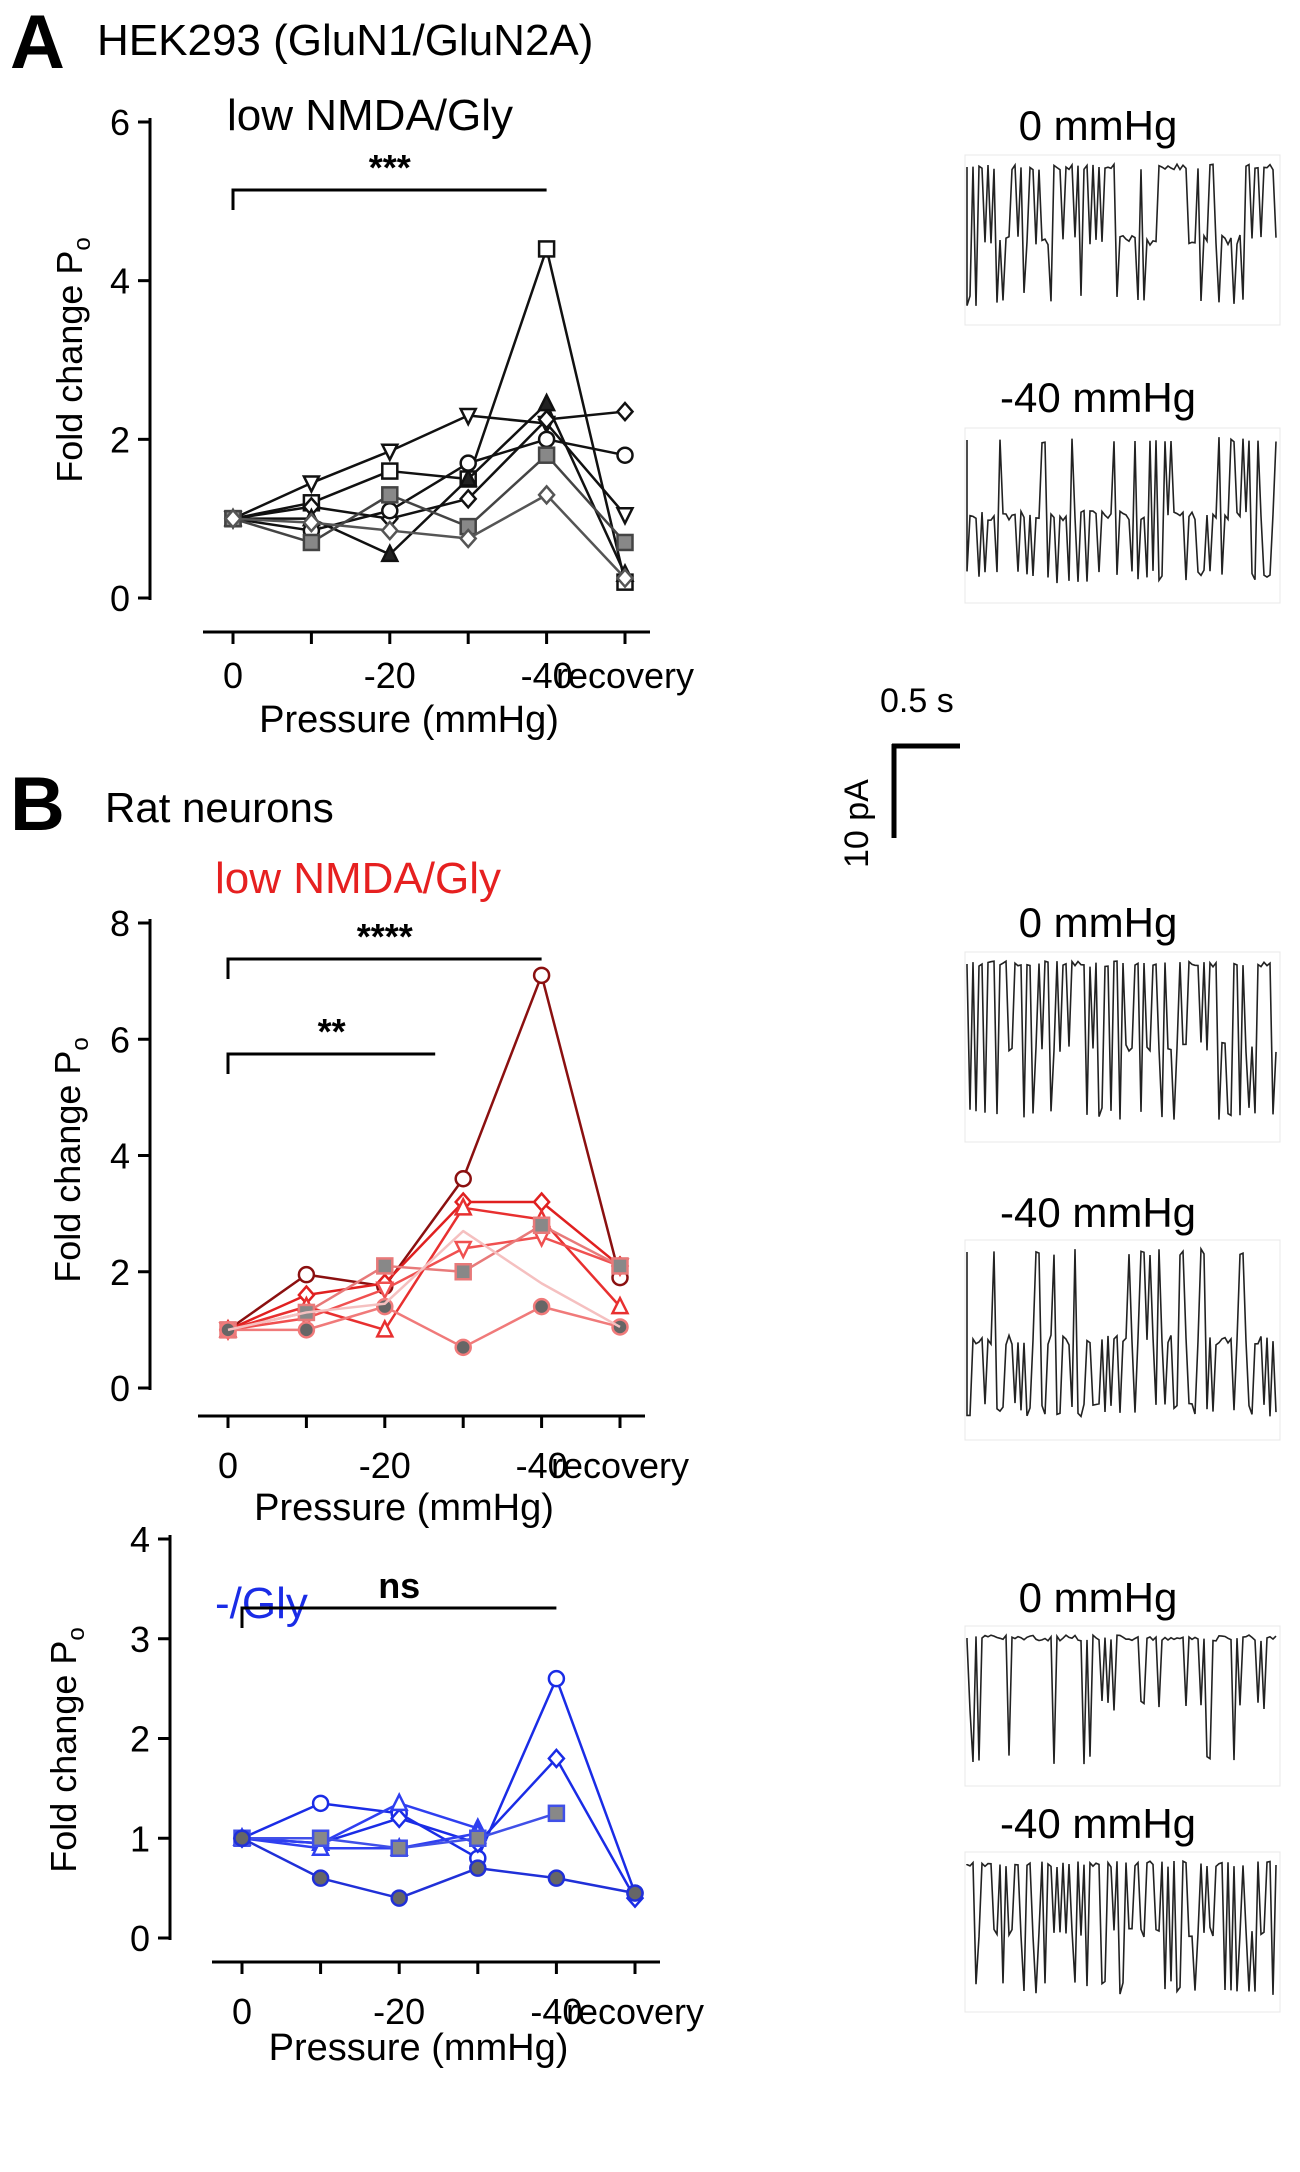  What do you see at coordinates (228, 1465) in the screenshot?
I see `x-tick-label: 0` at bounding box center [228, 1465].